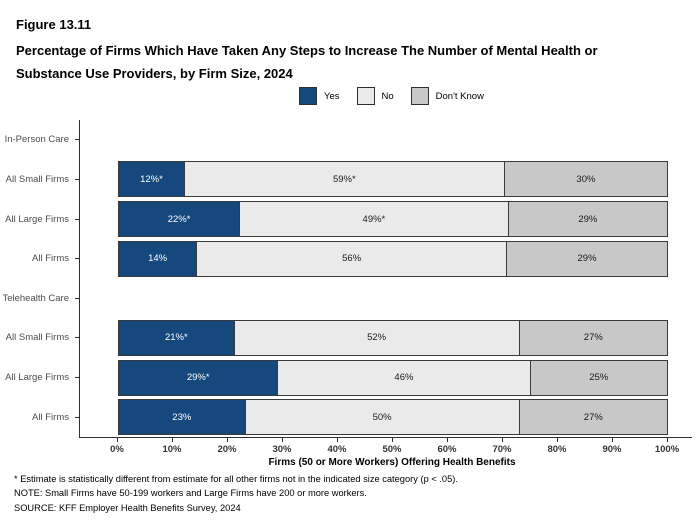  What do you see at coordinates (459, 96) in the screenshot?
I see `legend-label: Don't Know` at bounding box center [459, 96].